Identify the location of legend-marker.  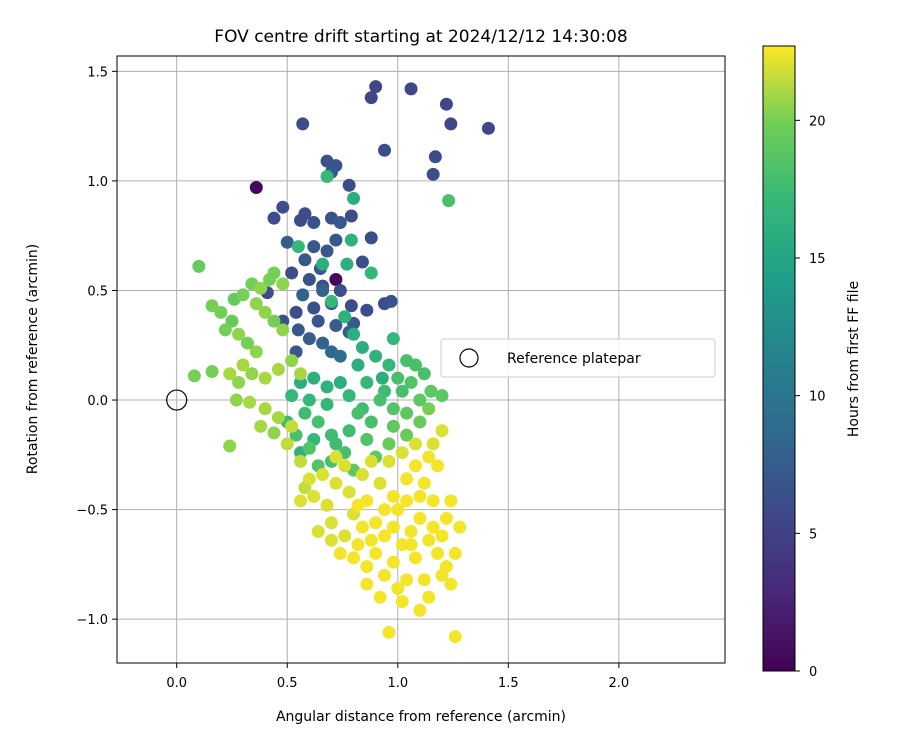
(469, 358).